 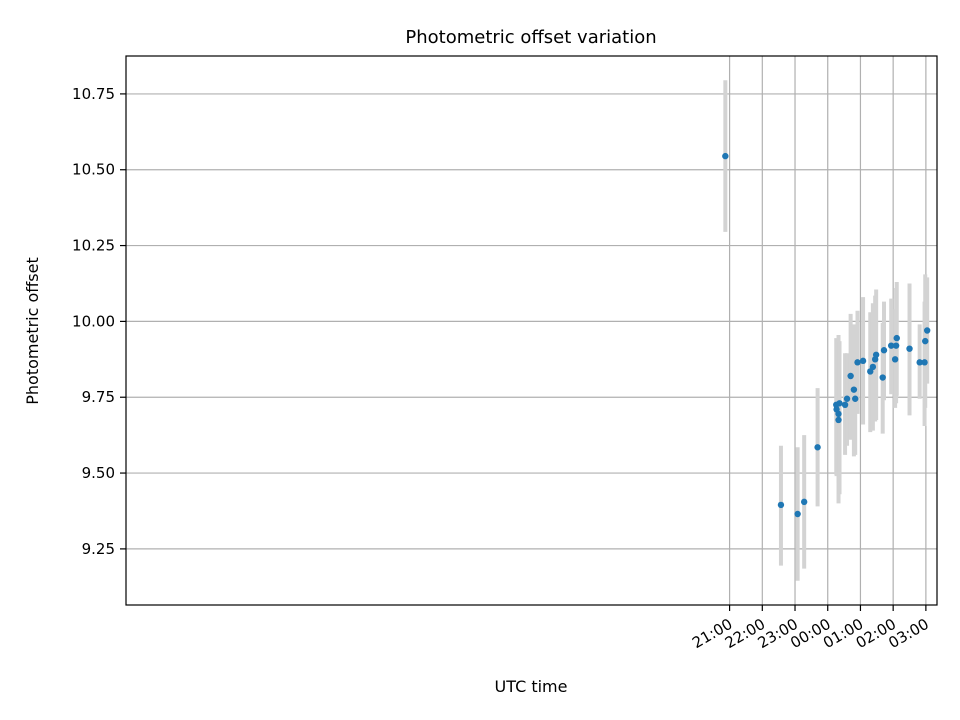 What do you see at coordinates (98, 473) in the screenshot?
I see `y-tick-label: 9.50` at bounding box center [98, 473].